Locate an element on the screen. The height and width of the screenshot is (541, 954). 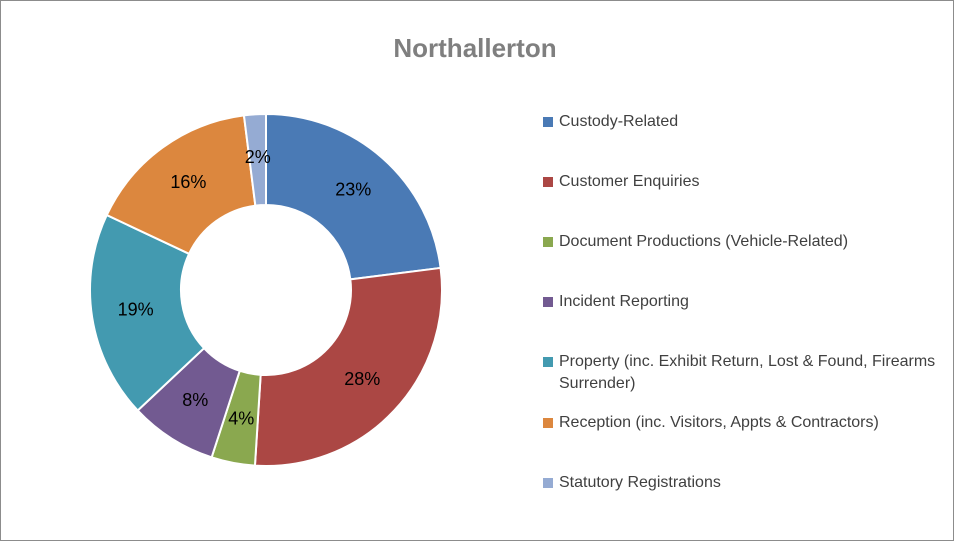
chart-title: Northallerton is located at coordinates (474, 48).